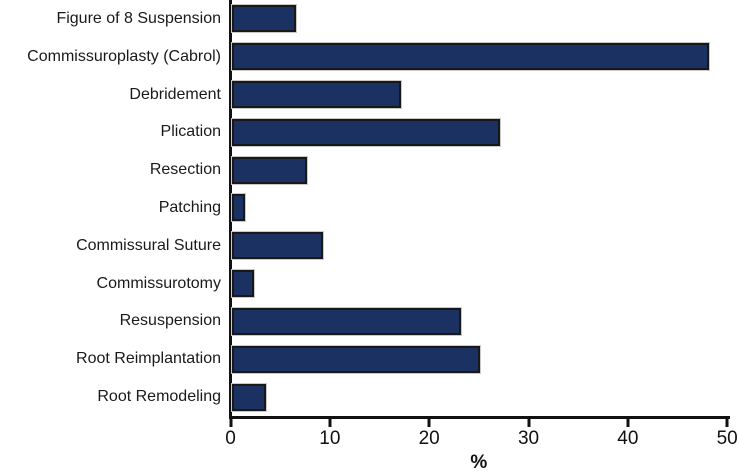 This screenshot has width=739, height=475. Describe the element at coordinates (158, 283) in the screenshot. I see `category-label: Commissurotomy` at that location.